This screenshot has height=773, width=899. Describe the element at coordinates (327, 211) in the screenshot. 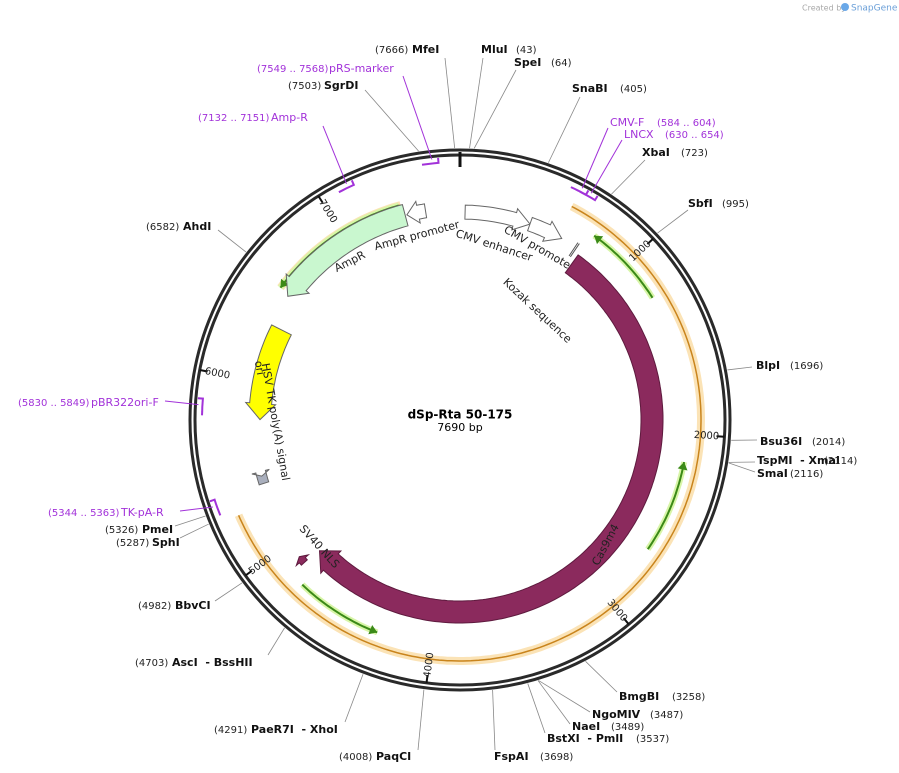

I see `map-tick-label: 7000` at that location.